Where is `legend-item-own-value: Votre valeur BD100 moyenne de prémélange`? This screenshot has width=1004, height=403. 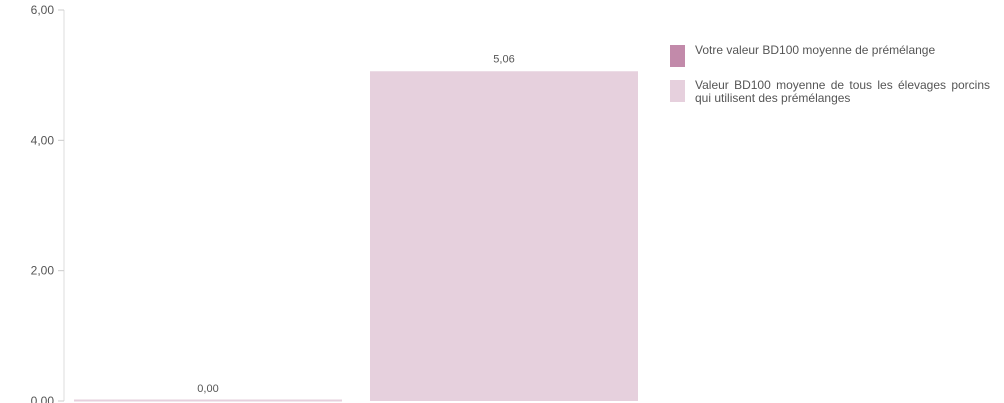 legend-item-own-value: Votre valeur BD100 moyenne de prémélange is located at coordinates (830, 55).